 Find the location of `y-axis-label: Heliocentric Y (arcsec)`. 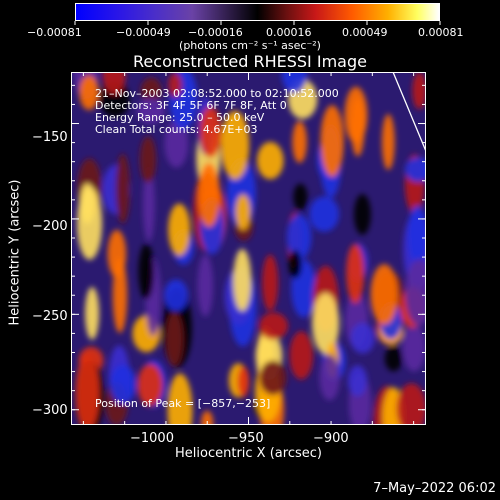

y-axis-label: Heliocentric Y (arcsec) is located at coordinates (15, 252).